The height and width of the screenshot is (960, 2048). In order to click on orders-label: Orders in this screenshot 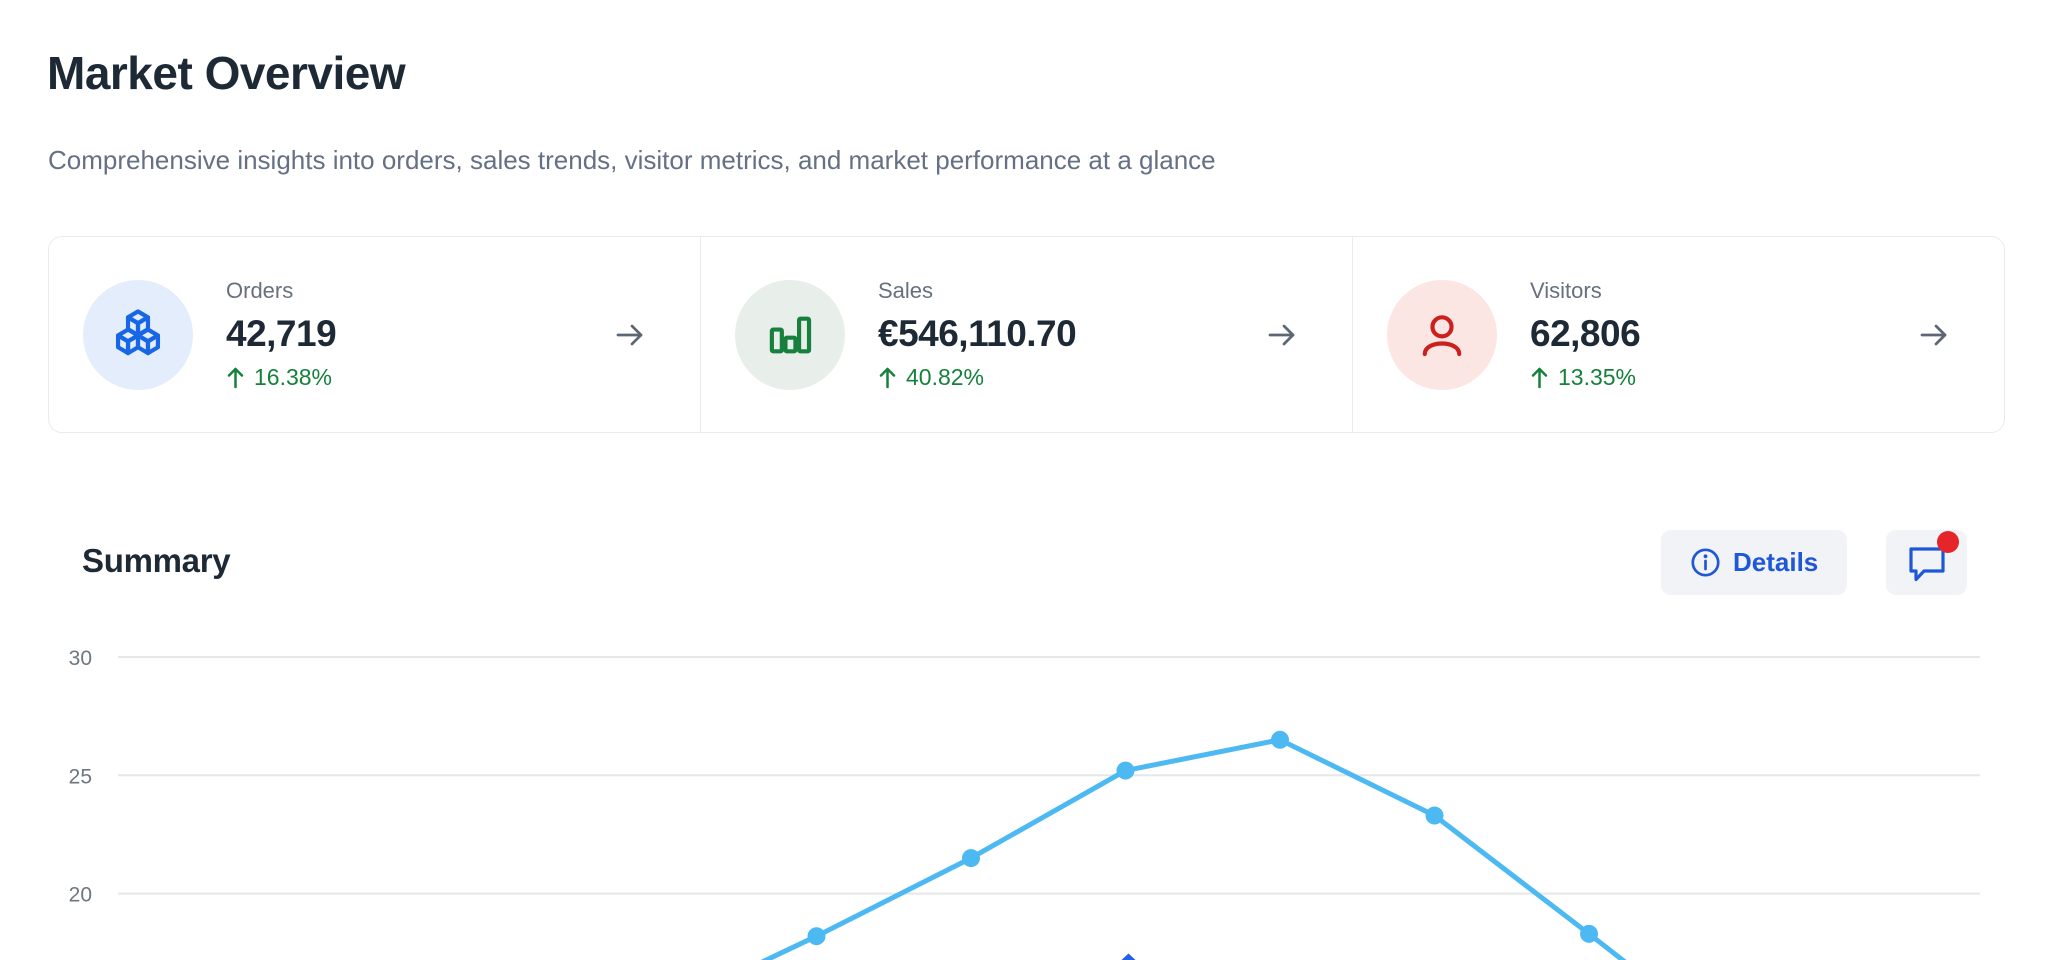, I will do `click(260, 290)`.